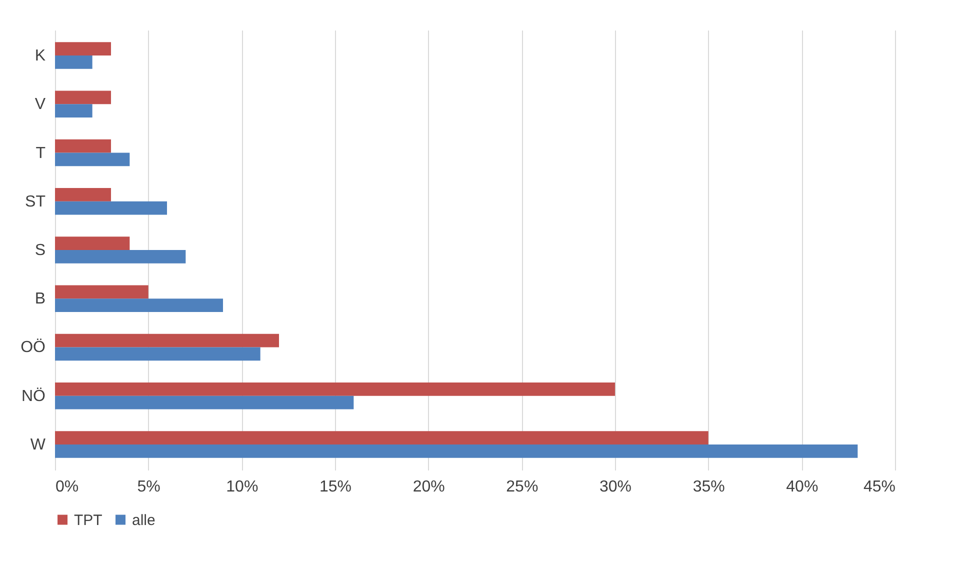 The width and height of the screenshot is (957, 581). What do you see at coordinates (428, 487) in the screenshot?
I see `x-tick-label: 20%` at bounding box center [428, 487].